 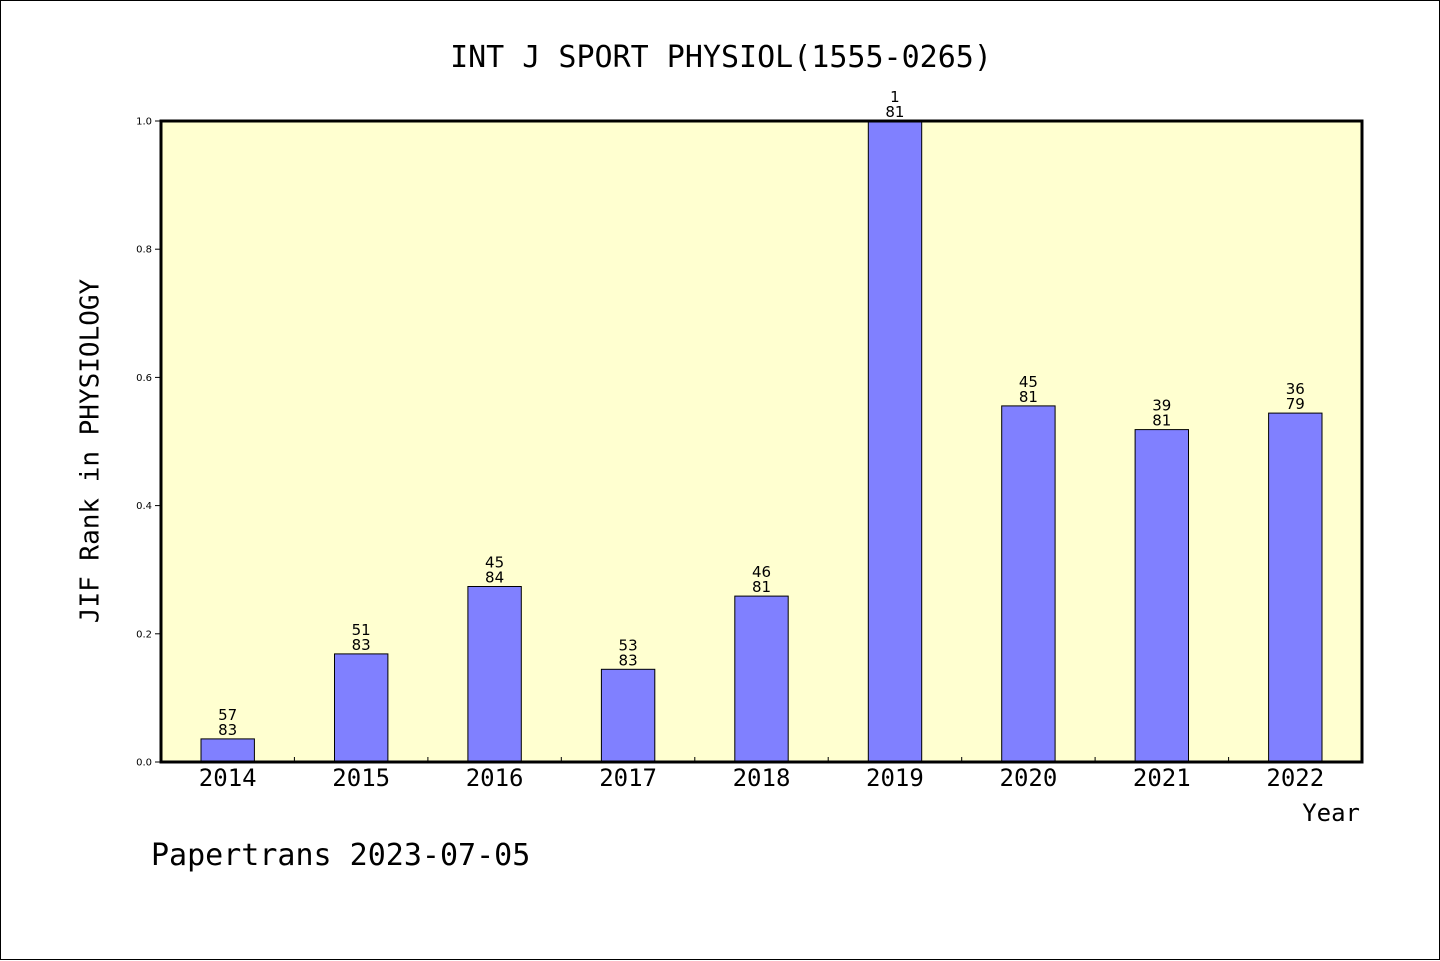 What do you see at coordinates (721, 57) in the screenshot?
I see `chart-title: INT J SPORT PHYSIOL(1555-0265)` at bounding box center [721, 57].